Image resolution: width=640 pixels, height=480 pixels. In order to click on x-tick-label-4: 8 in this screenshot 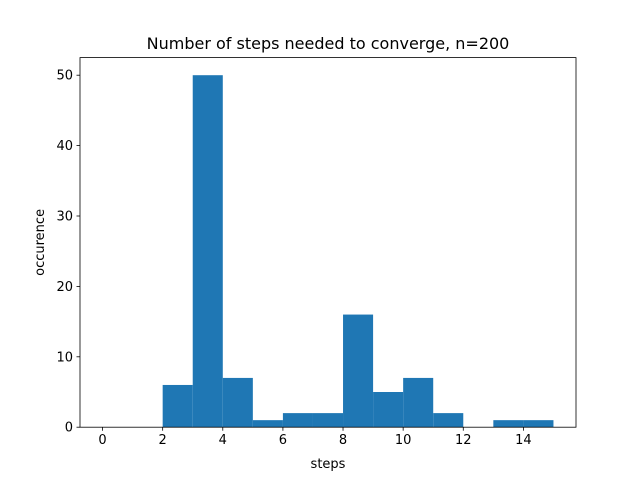, I will do `click(343, 440)`.